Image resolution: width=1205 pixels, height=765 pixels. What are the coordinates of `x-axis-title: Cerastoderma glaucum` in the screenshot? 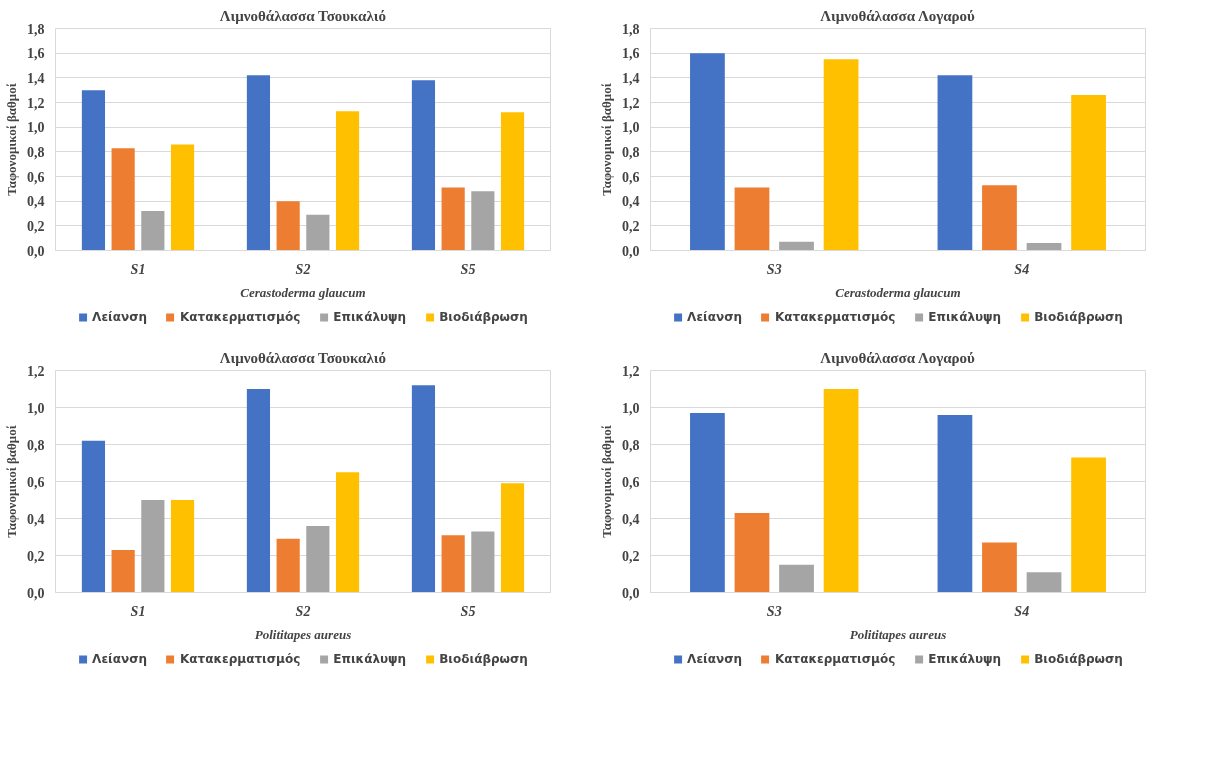 It's located at (898, 292).